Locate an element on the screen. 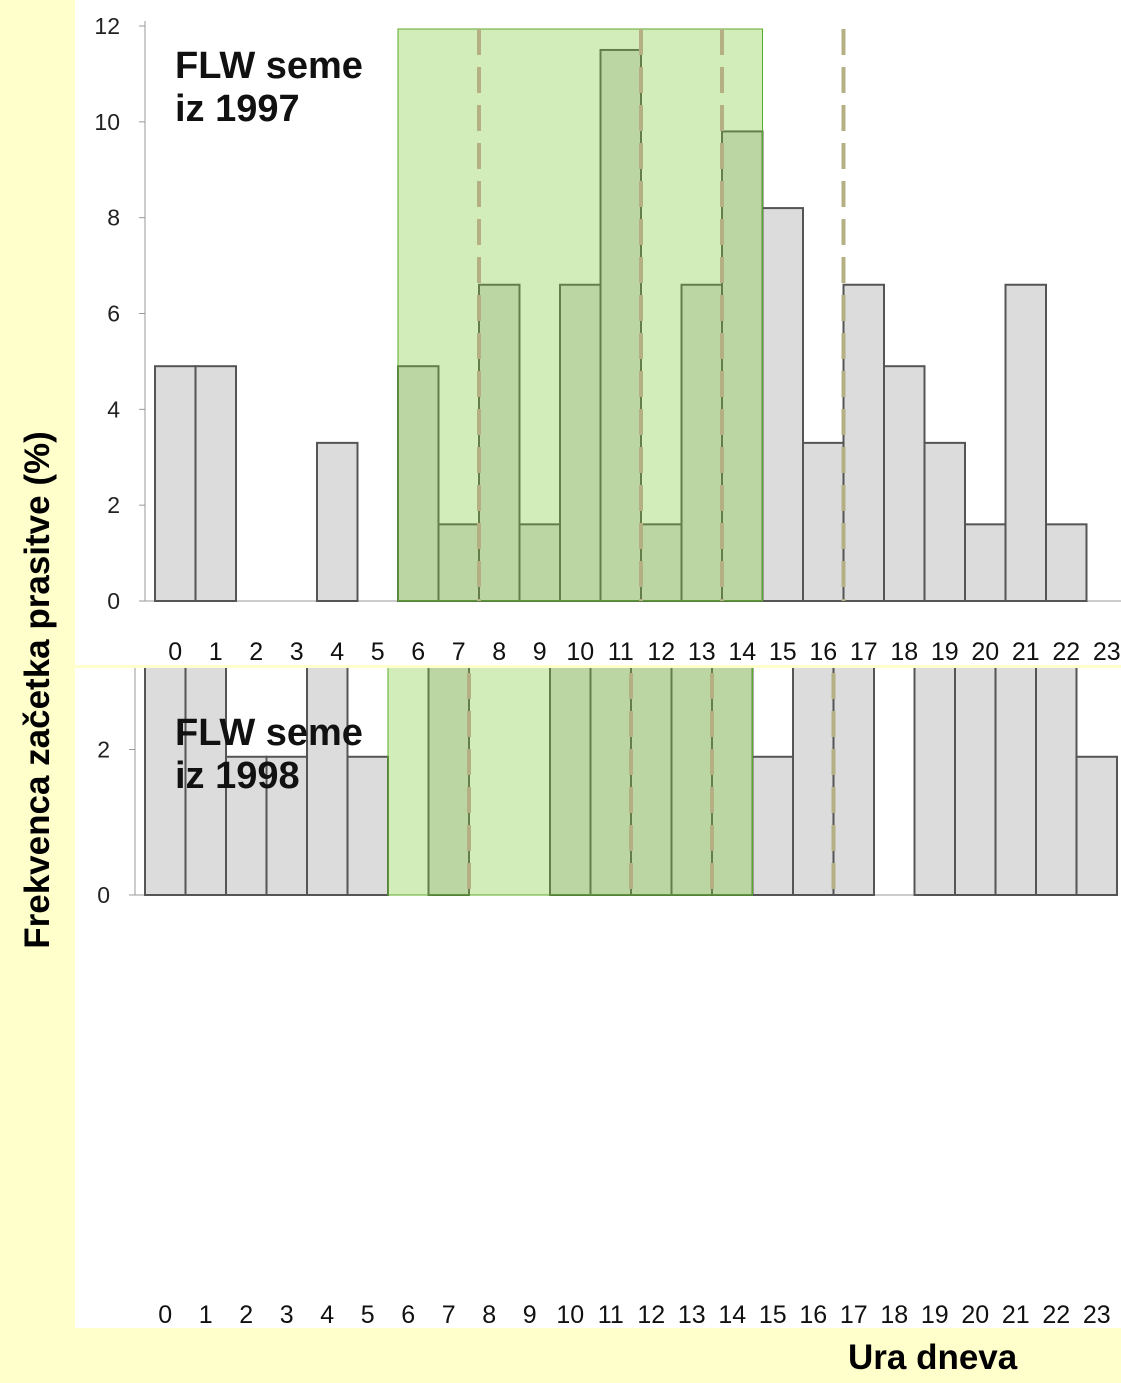  x-axis-label: Ura dneva is located at coordinates (933, 1357).